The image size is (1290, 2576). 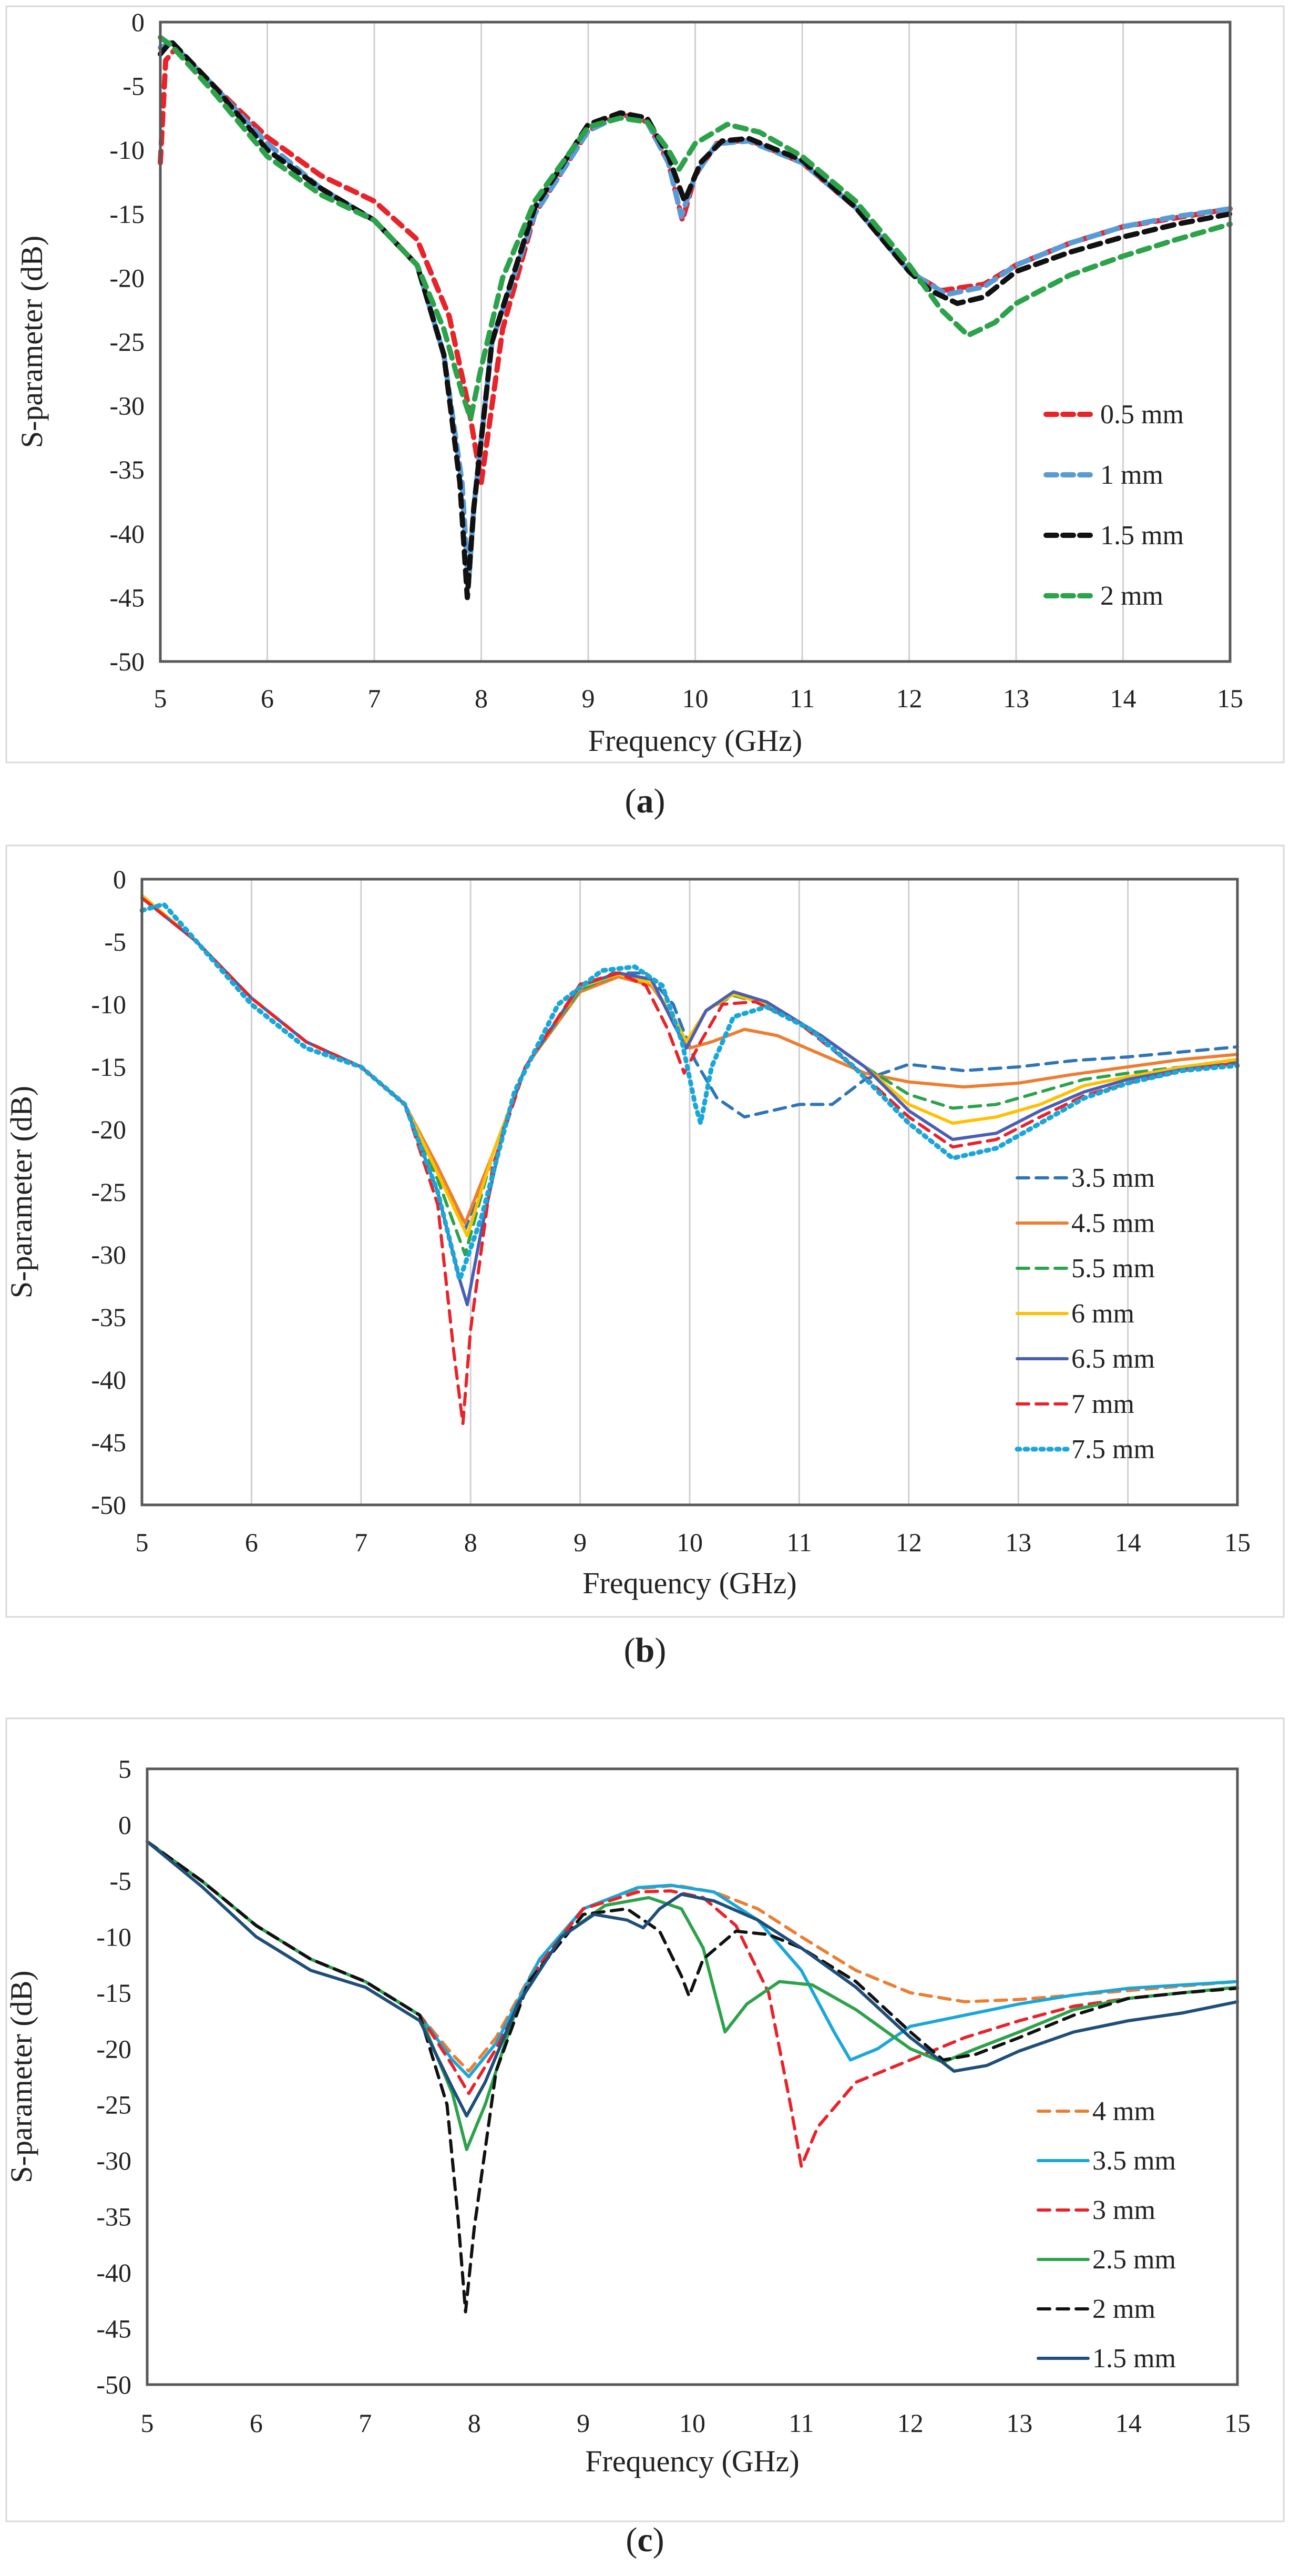 What do you see at coordinates (1124, 2210) in the screenshot?
I see `legend-label: 3 mm` at bounding box center [1124, 2210].